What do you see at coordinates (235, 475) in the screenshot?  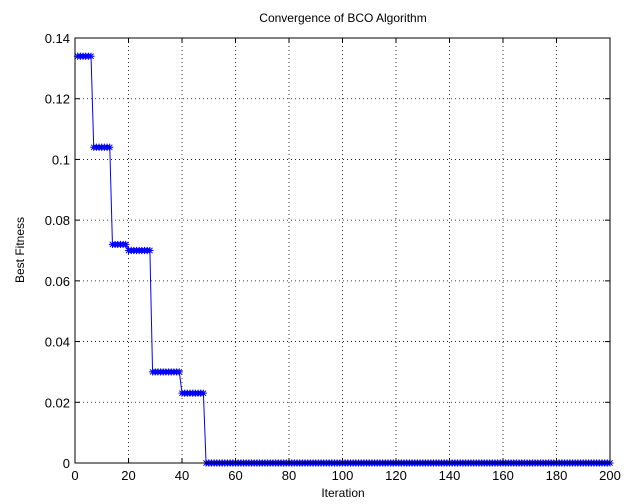 I see `x-tick-label: 60` at bounding box center [235, 475].